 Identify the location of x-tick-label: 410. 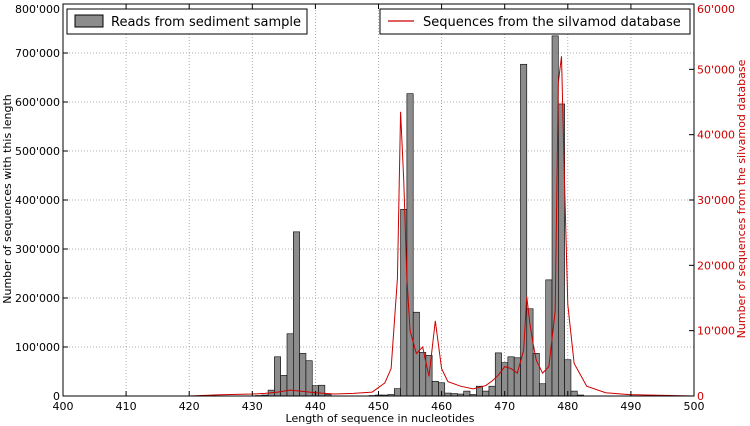
(126, 406).